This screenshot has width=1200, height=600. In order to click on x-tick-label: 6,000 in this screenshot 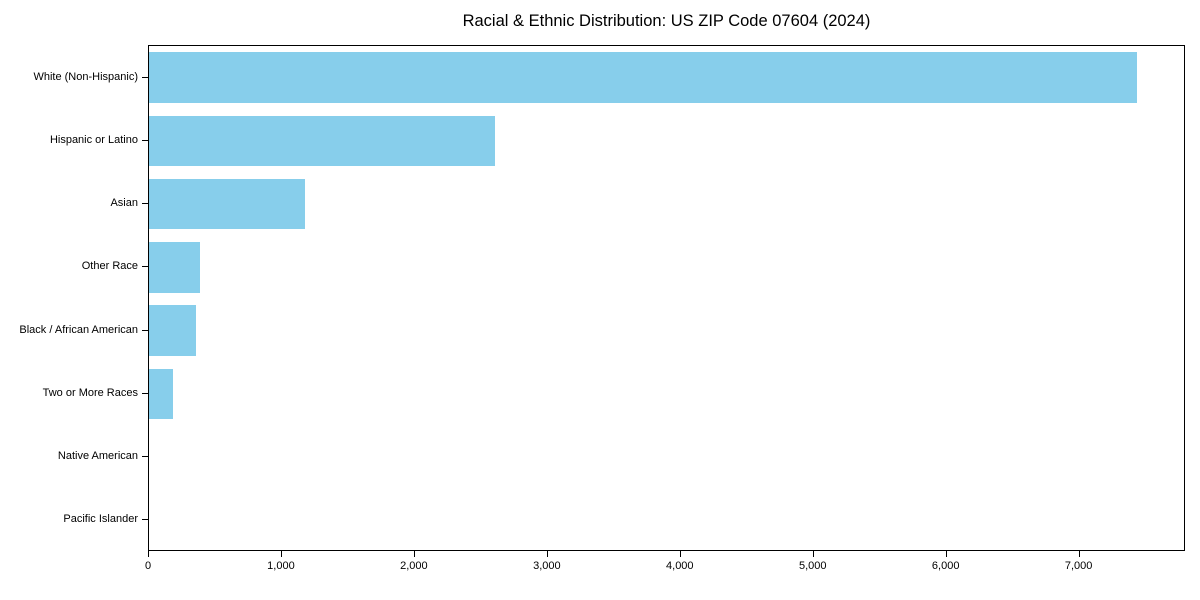, I will do `click(945, 566)`.